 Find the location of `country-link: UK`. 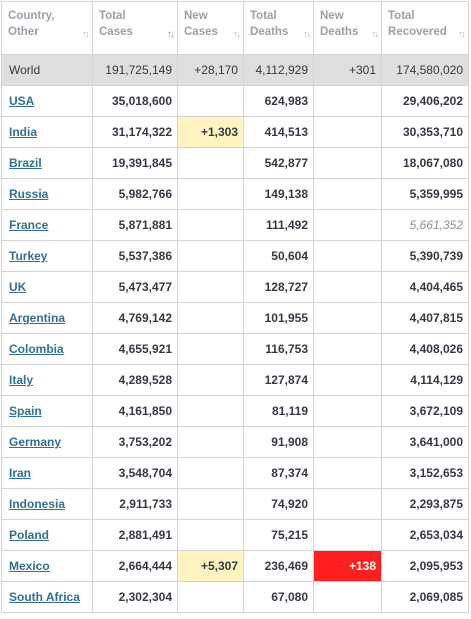

country-link: UK is located at coordinates (18, 287).